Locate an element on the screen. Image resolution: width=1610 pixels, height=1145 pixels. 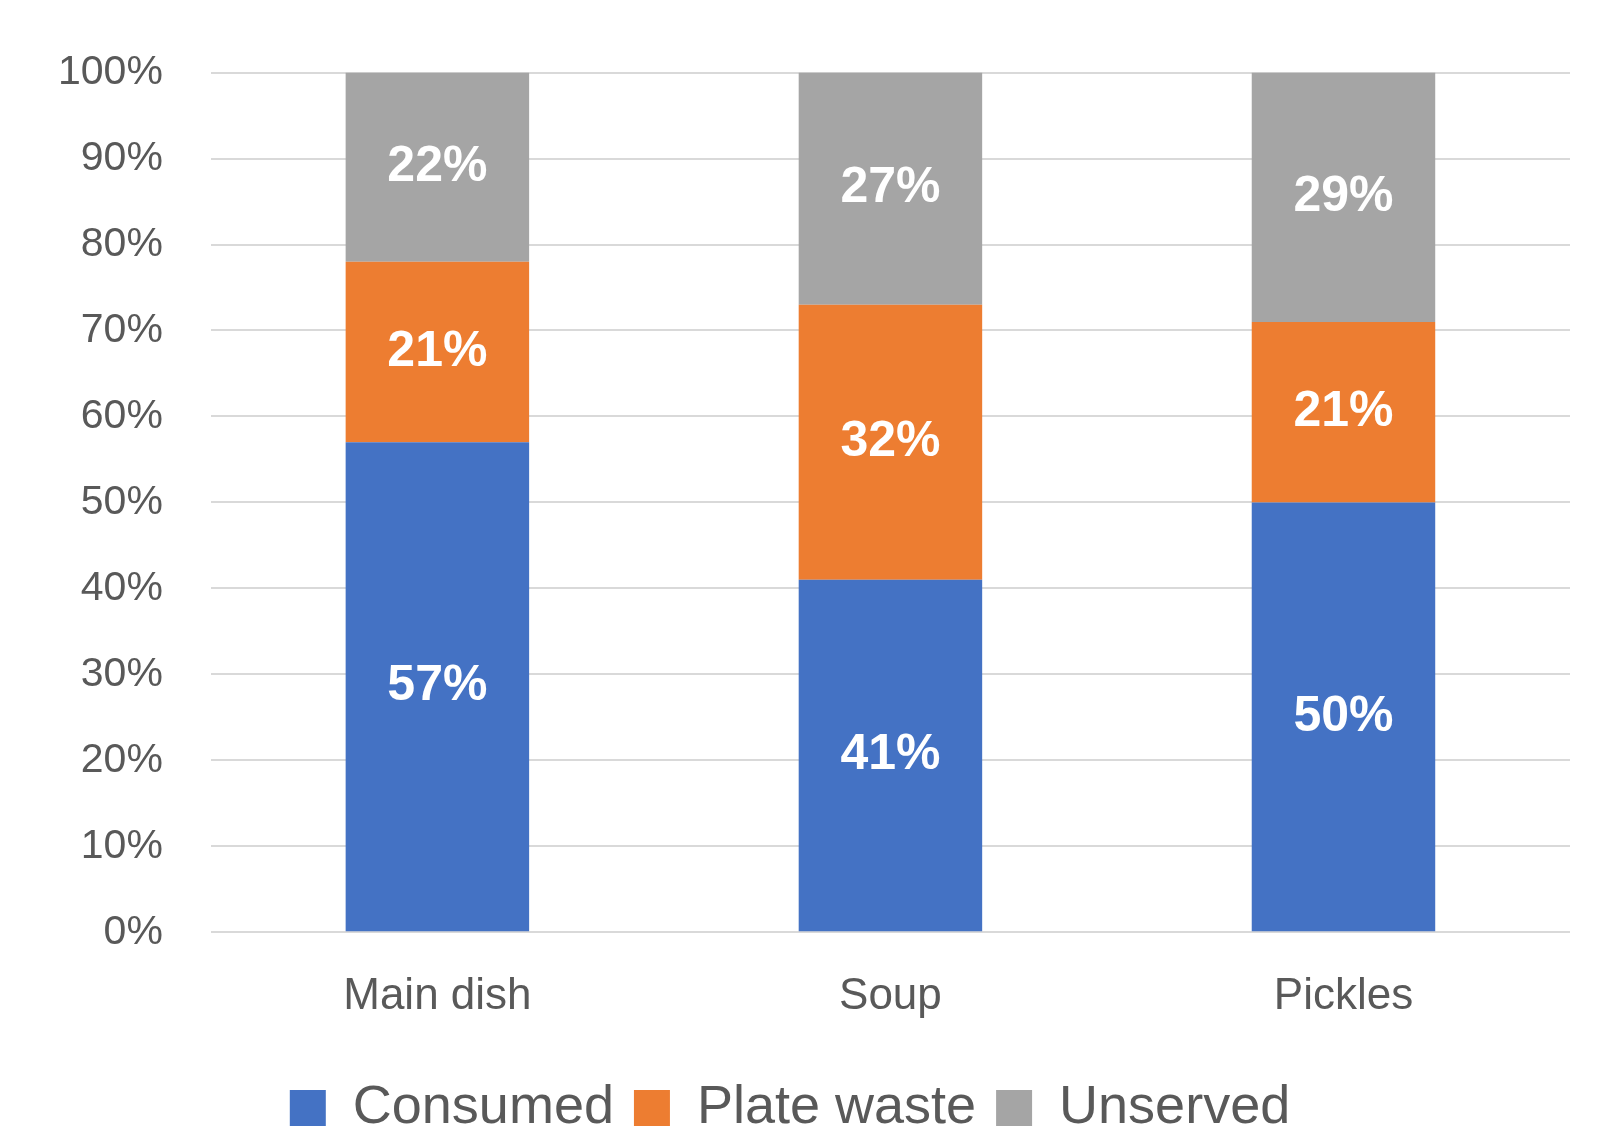
y-tick-label: 50% is located at coordinates (121, 499).